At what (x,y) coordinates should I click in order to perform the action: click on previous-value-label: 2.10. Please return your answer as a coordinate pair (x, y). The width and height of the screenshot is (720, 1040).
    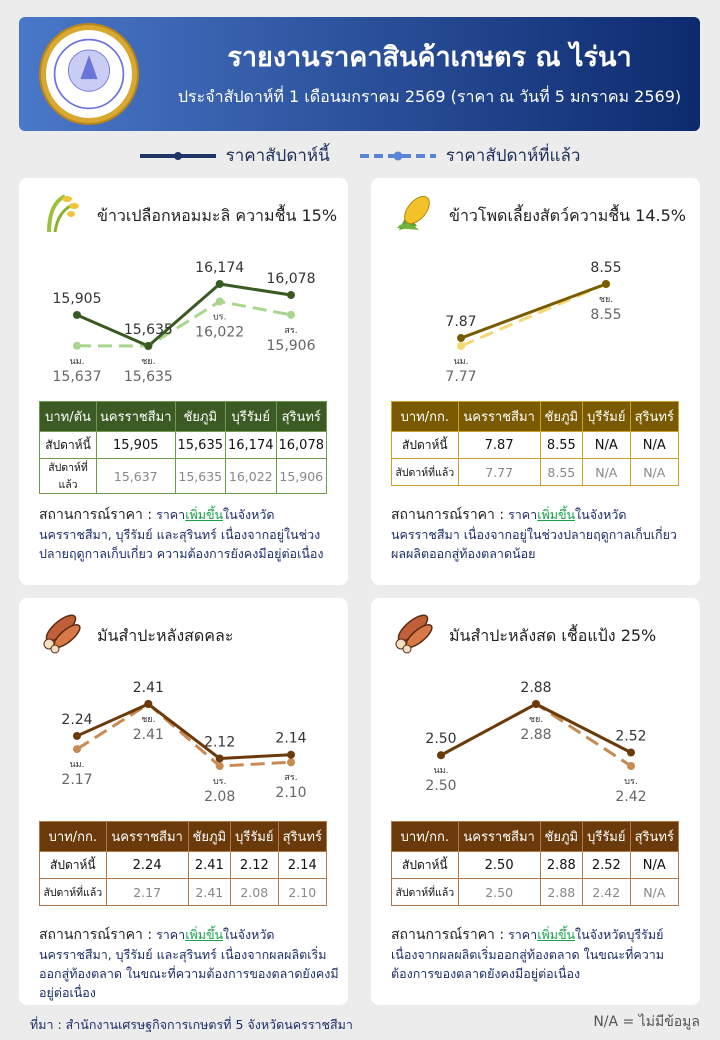
    Looking at the image, I should click on (290, 793).